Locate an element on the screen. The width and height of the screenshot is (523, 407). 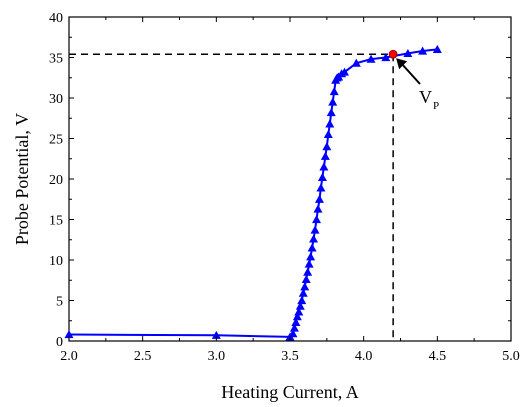
y-tick-label: 20 is located at coordinates (56, 180).